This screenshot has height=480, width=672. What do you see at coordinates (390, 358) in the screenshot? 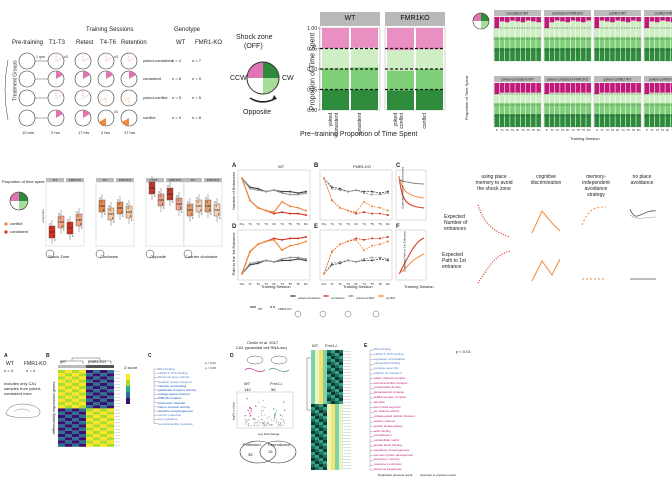
I see `go-term: regulation of translation` at bounding box center [390, 358].